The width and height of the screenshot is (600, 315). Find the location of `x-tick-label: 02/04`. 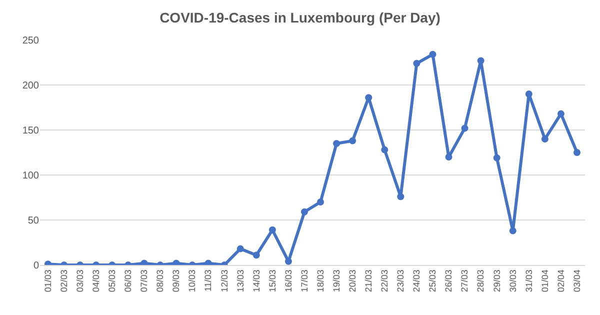

x-tick-label: 02/04 is located at coordinates (561, 281).